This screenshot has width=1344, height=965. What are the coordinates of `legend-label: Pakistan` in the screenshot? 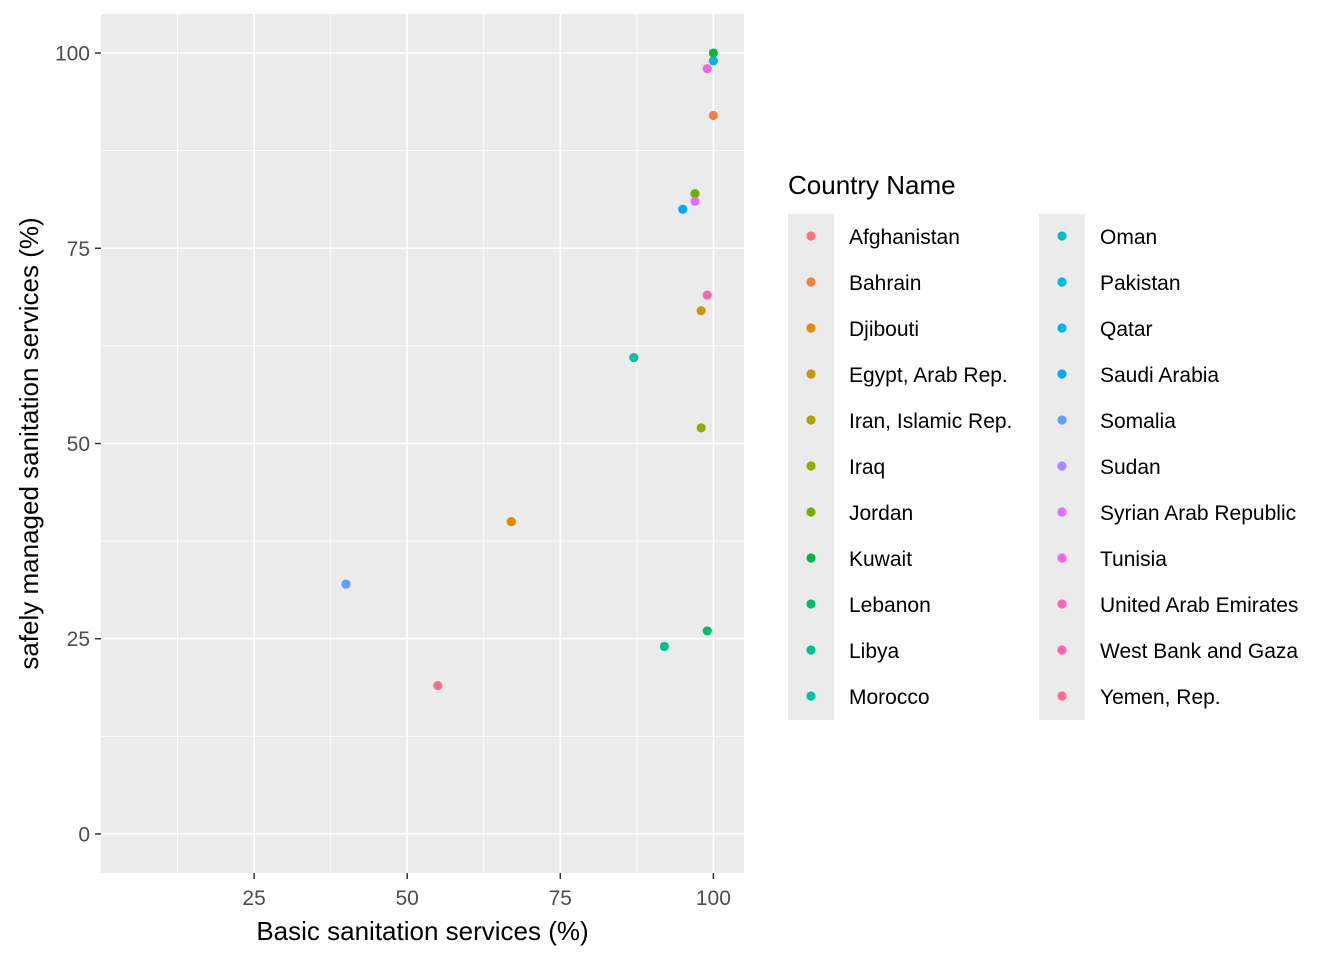 It's located at (1140, 283).